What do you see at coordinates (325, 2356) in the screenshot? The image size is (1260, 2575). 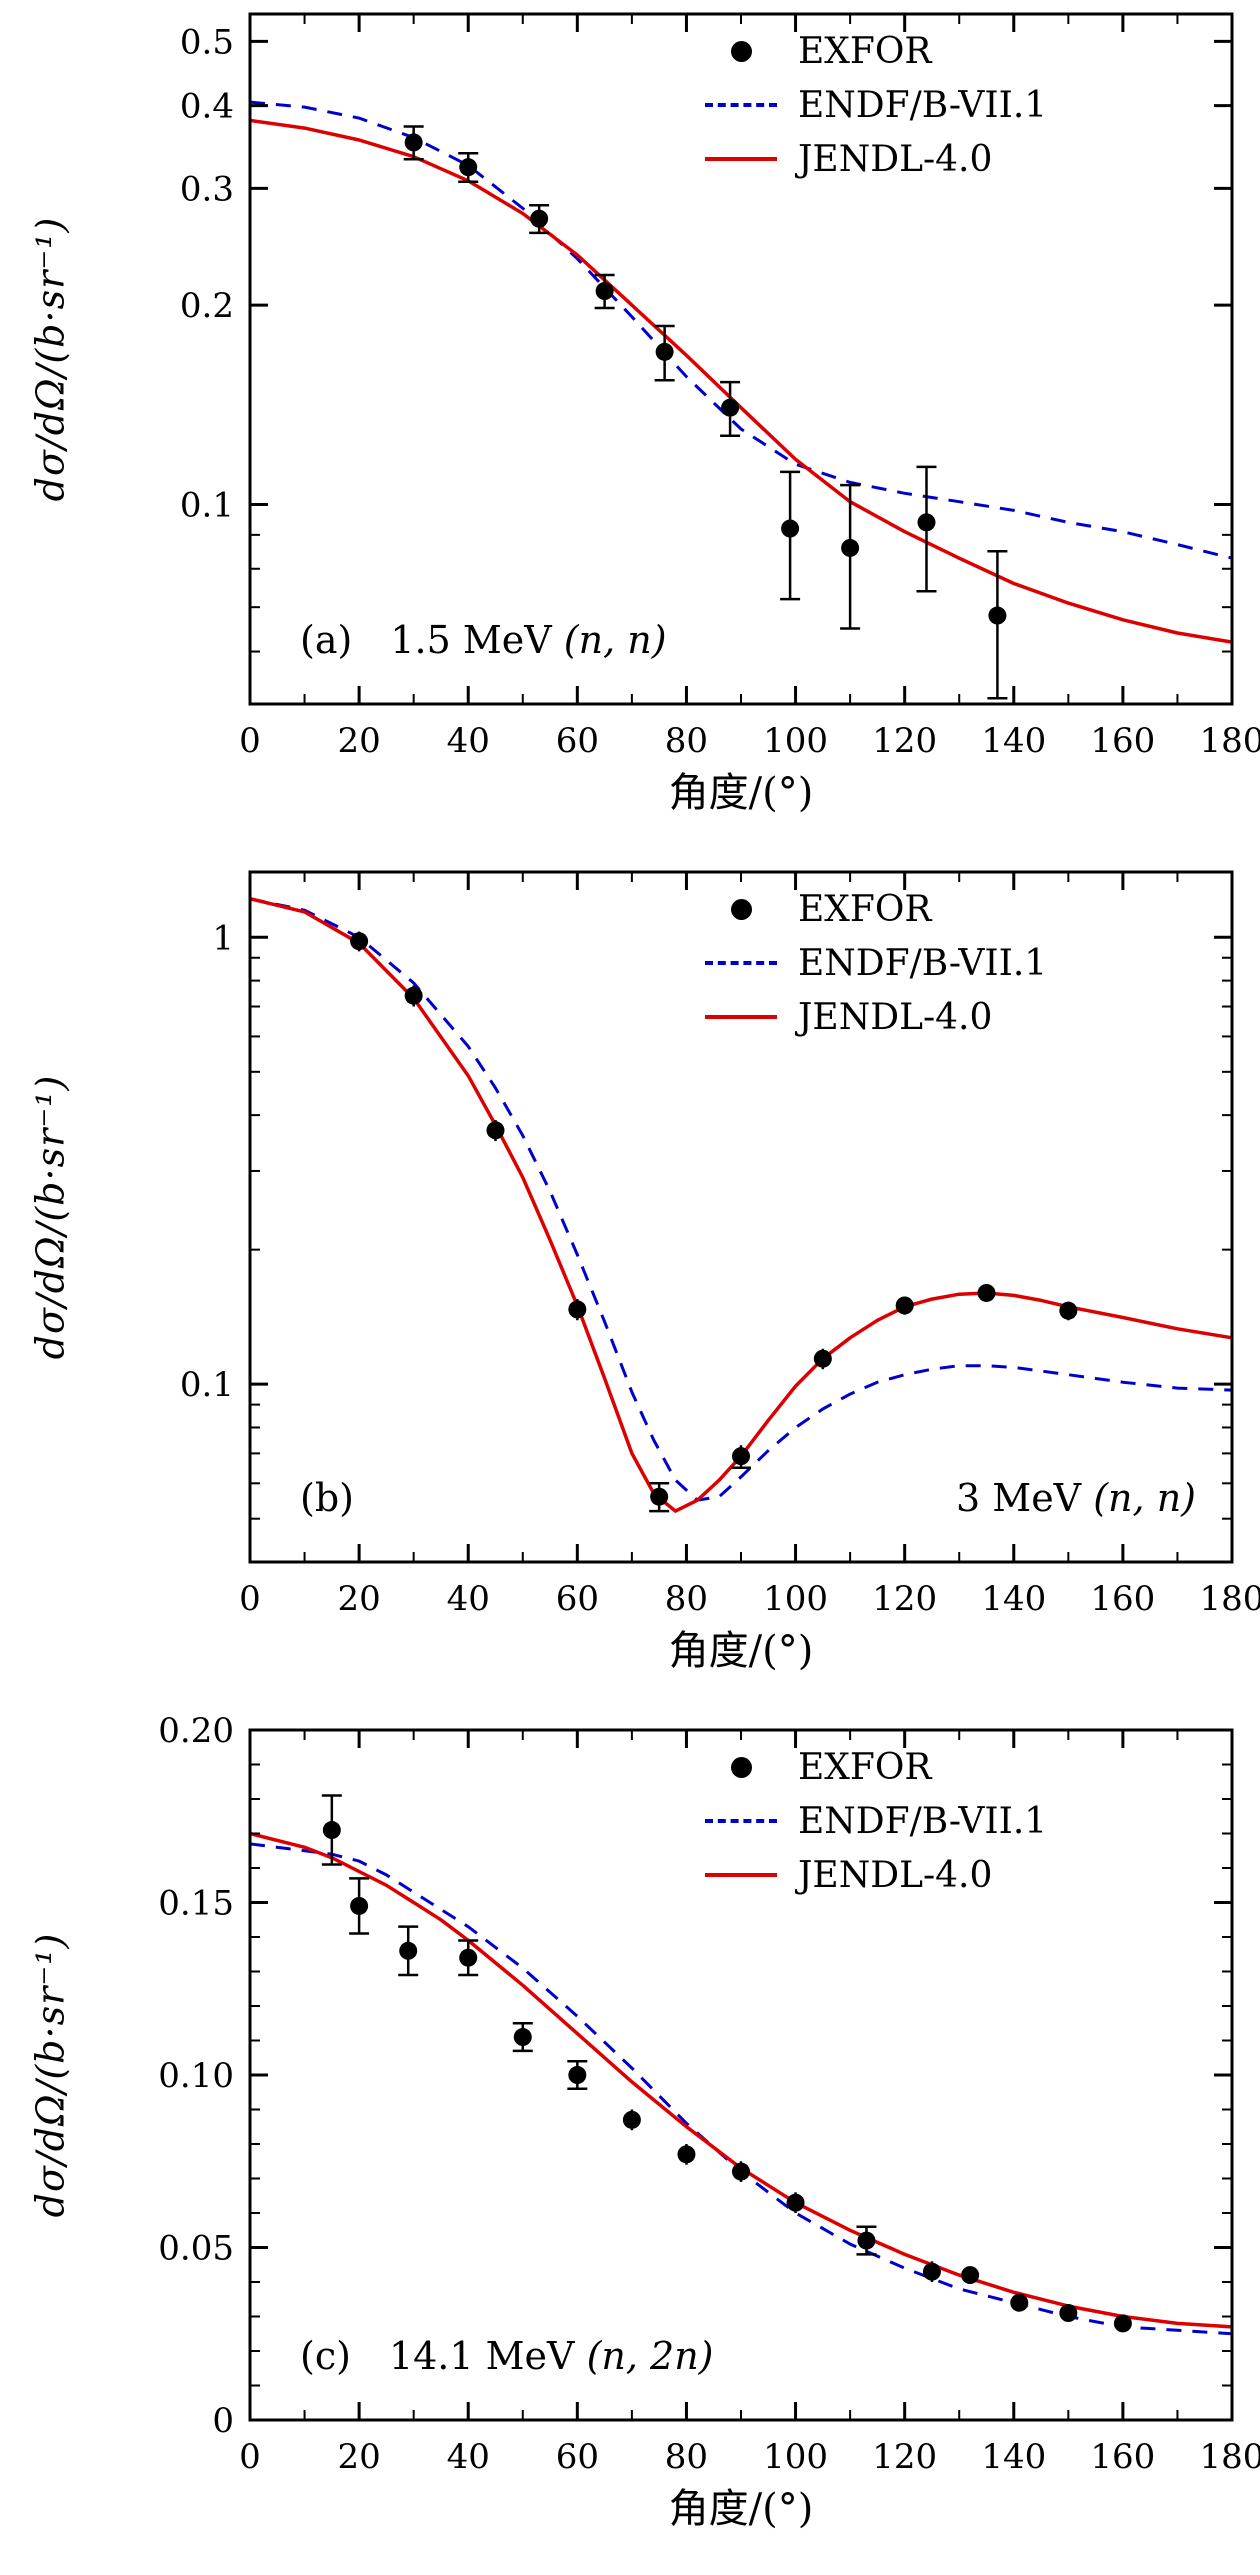 I see `panel-tag: (c)` at bounding box center [325, 2356].